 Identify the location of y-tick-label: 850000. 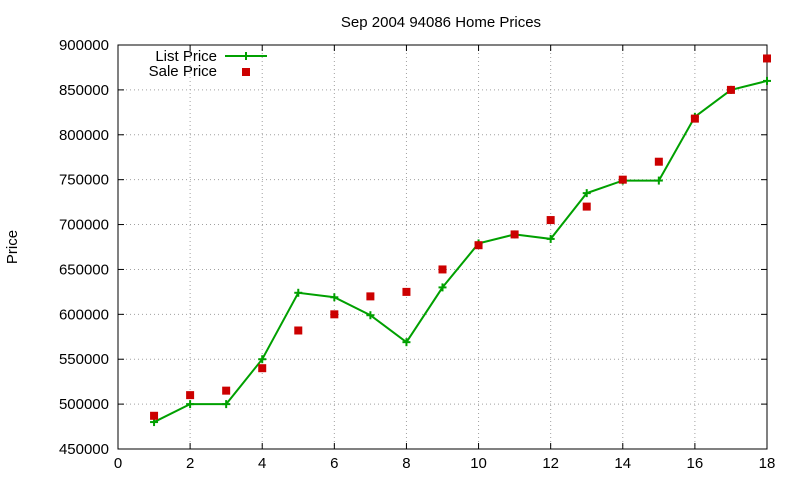
(84, 90).